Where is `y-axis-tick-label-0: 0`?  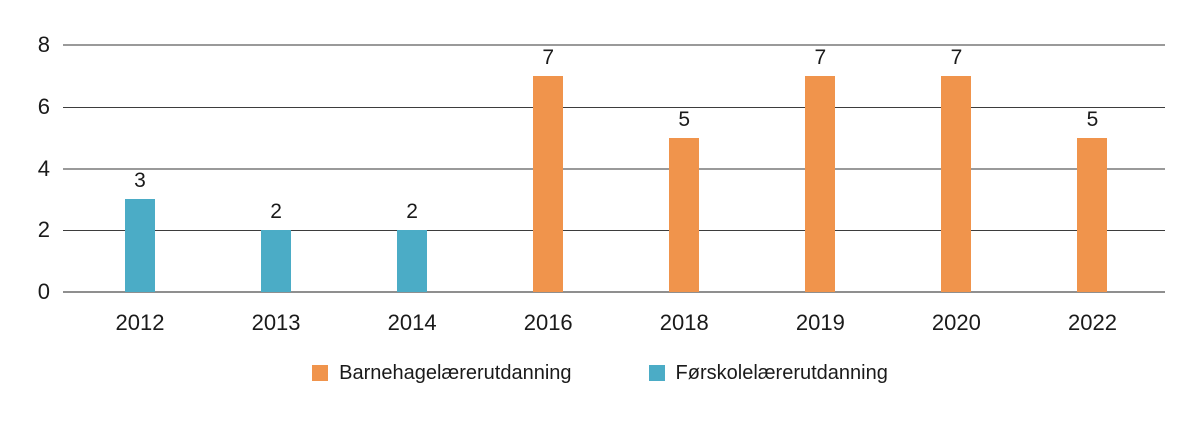 y-axis-tick-label-0: 0 is located at coordinates (43, 291).